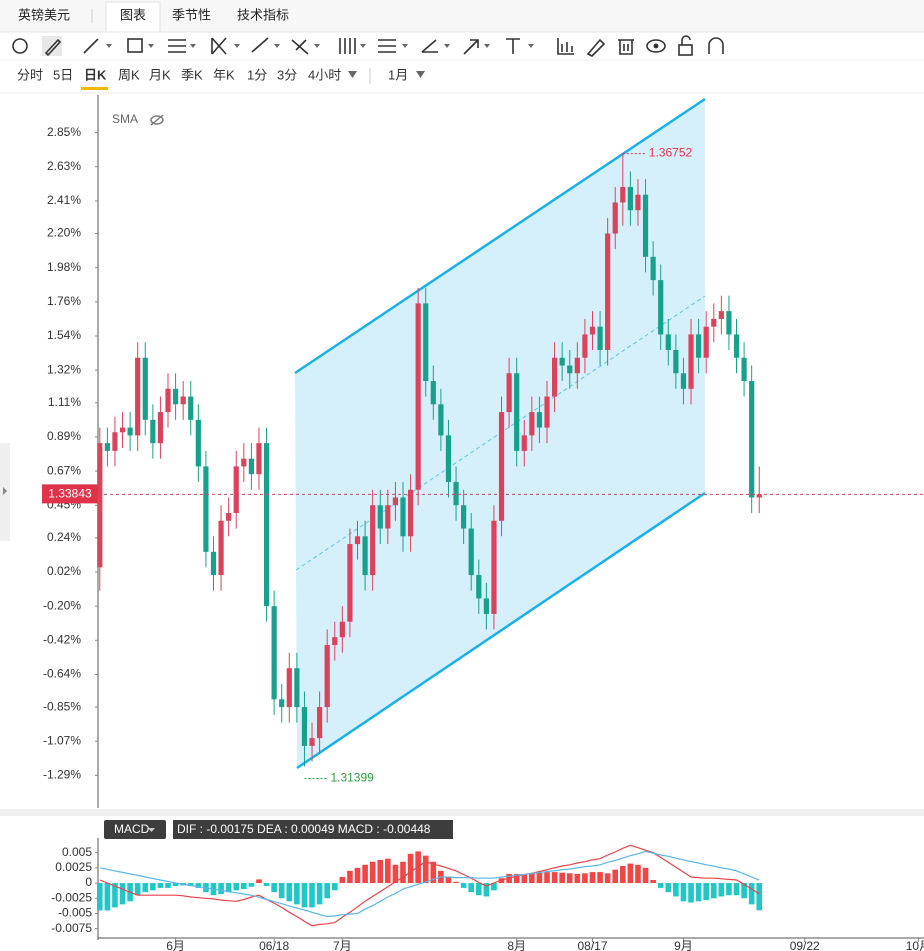  I want to click on interval: 季K, so click(192, 74).